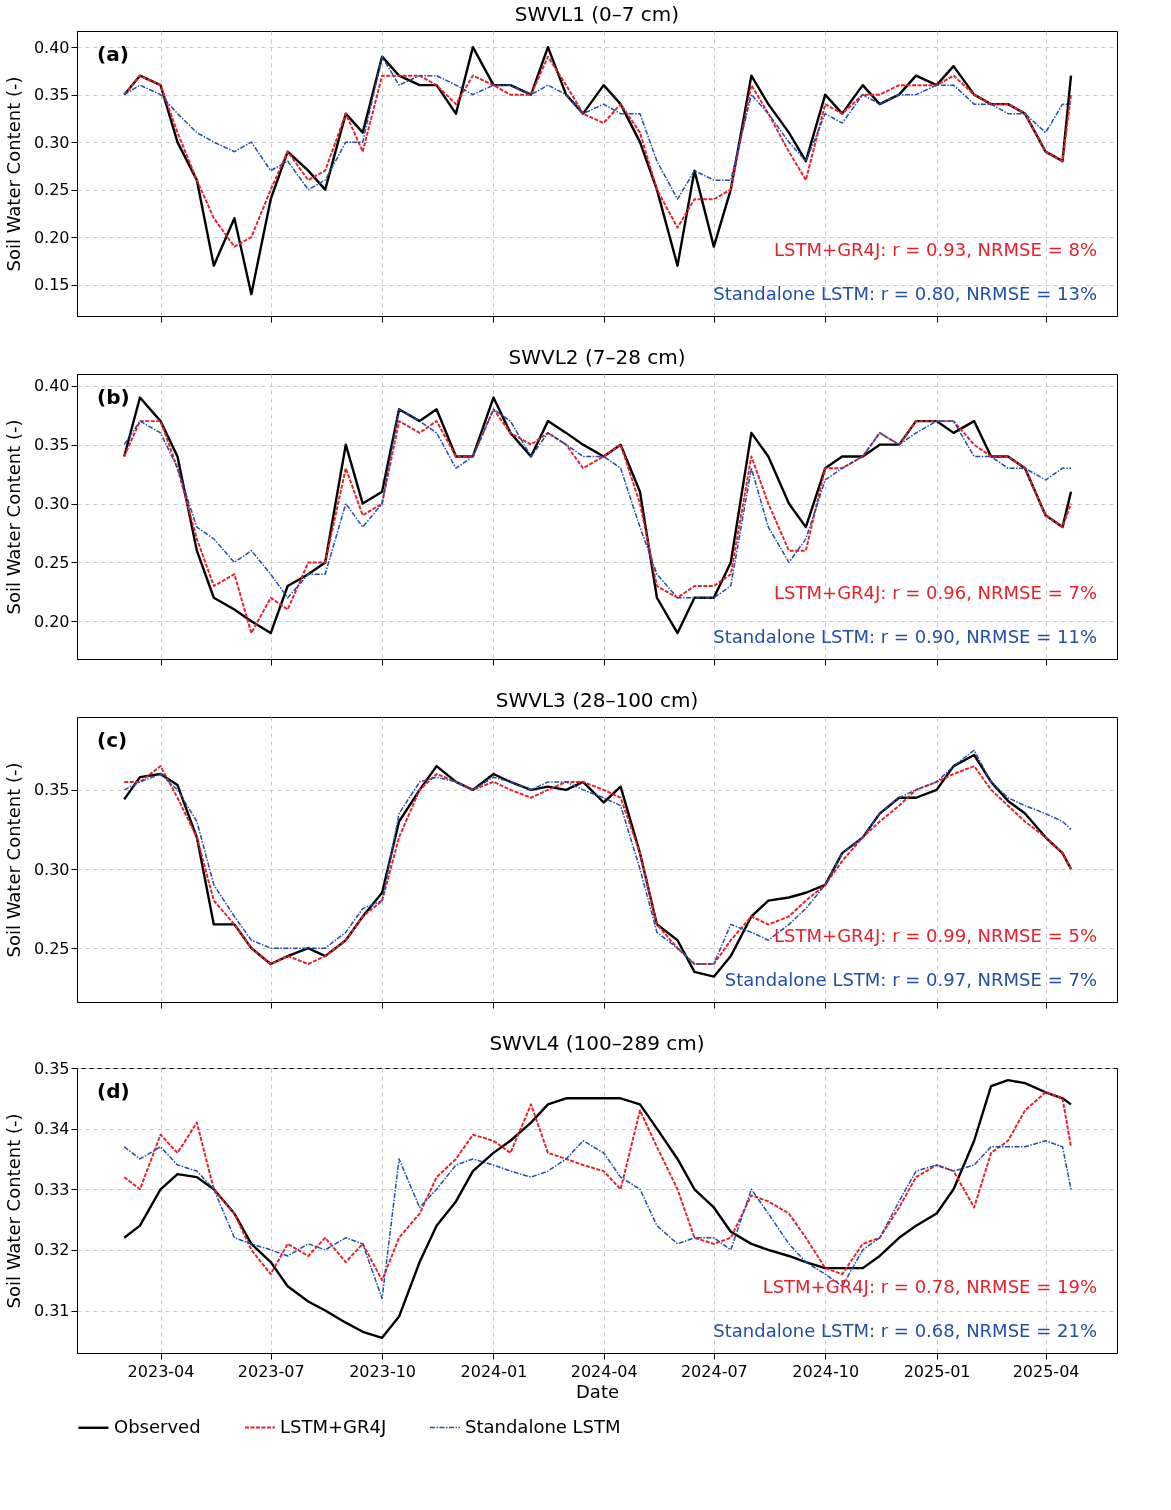 The width and height of the screenshot is (1171, 1510). I want to click on chart-title: SWVL4 (100–289 cm), so click(597, 1043).